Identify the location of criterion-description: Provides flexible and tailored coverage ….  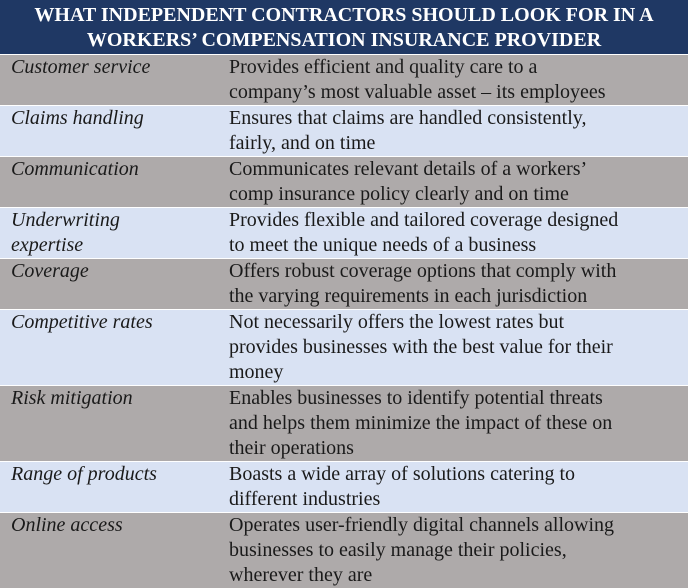
(458, 233).